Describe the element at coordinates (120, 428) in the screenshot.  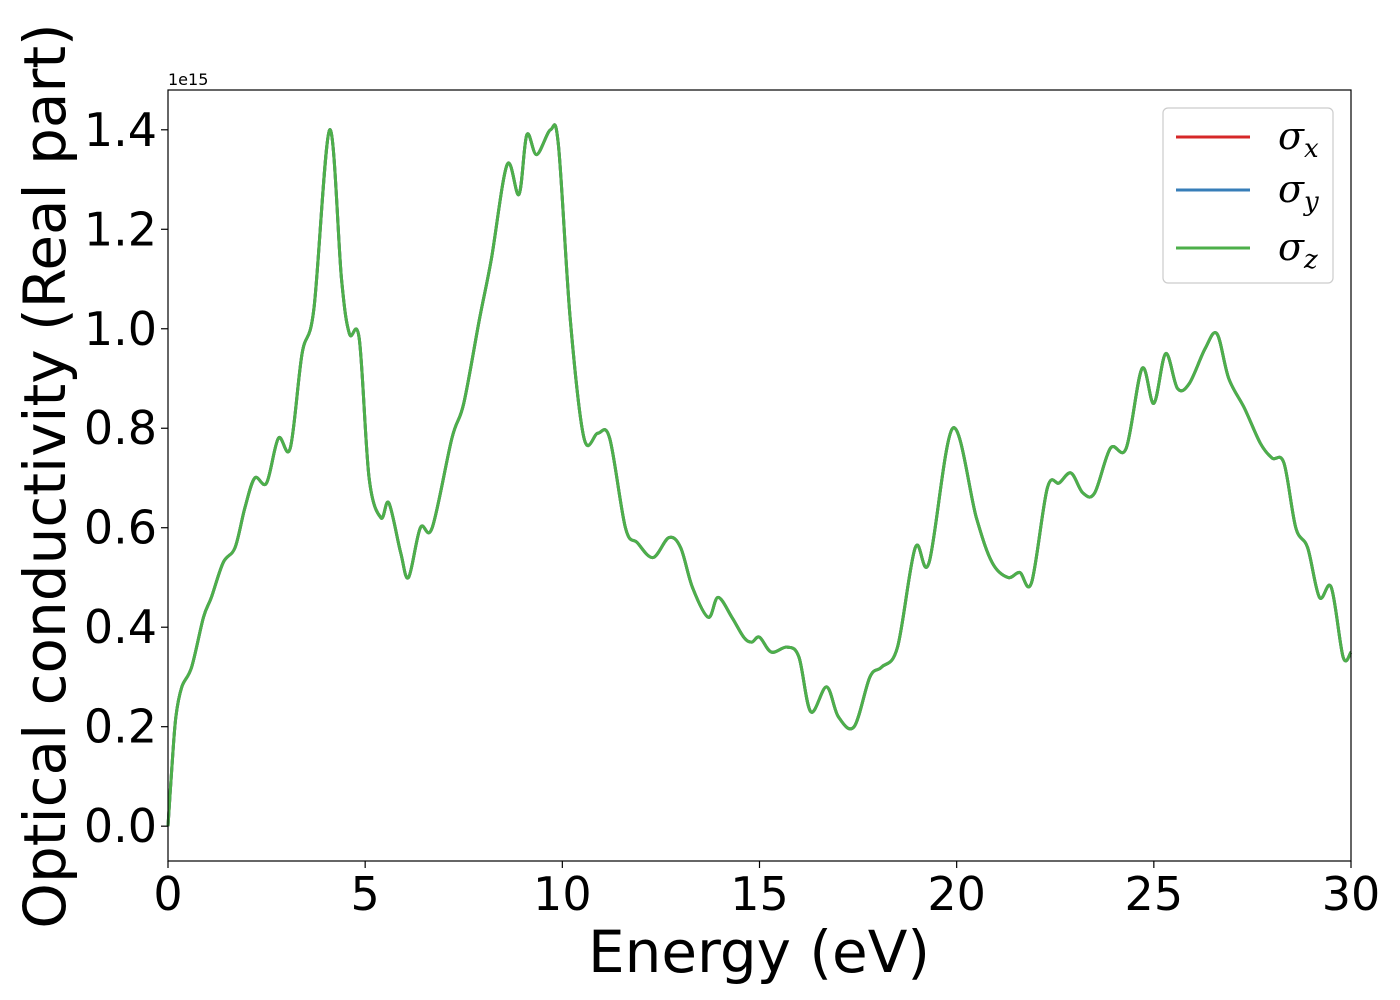
I see `y-tick-label: 0.8` at that location.